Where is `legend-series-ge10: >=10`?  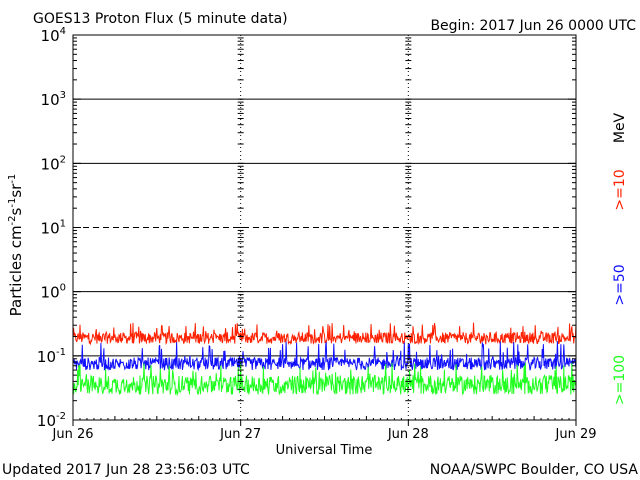 legend-series-ge10: >=10 is located at coordinates (620, 189).